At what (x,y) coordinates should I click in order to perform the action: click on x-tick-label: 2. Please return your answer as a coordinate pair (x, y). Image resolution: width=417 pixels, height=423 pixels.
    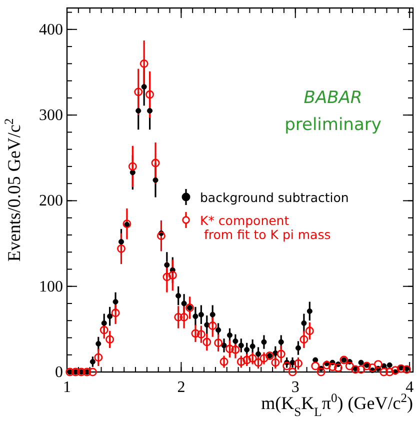
    Looking at the image, I should click on (181, 387).